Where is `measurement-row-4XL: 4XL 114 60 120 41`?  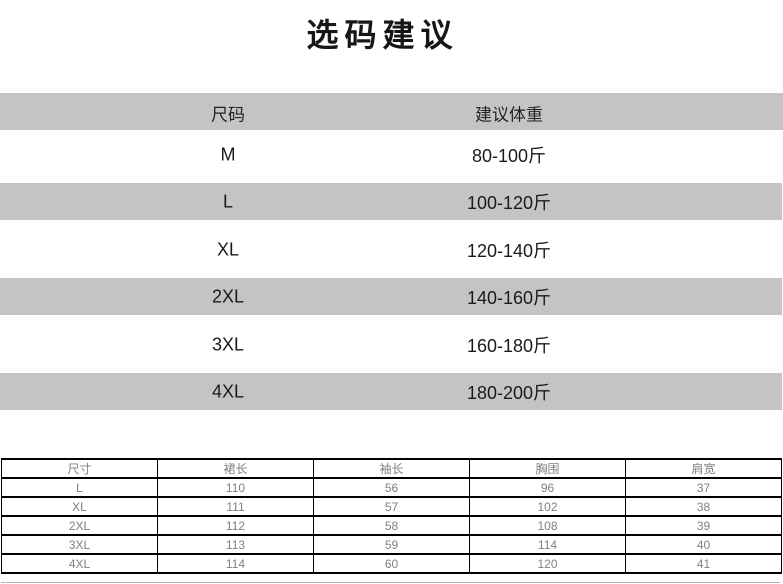 measurement-row-4XL: 4XL 114 60 120 41 is located at coordinates (391, 563).